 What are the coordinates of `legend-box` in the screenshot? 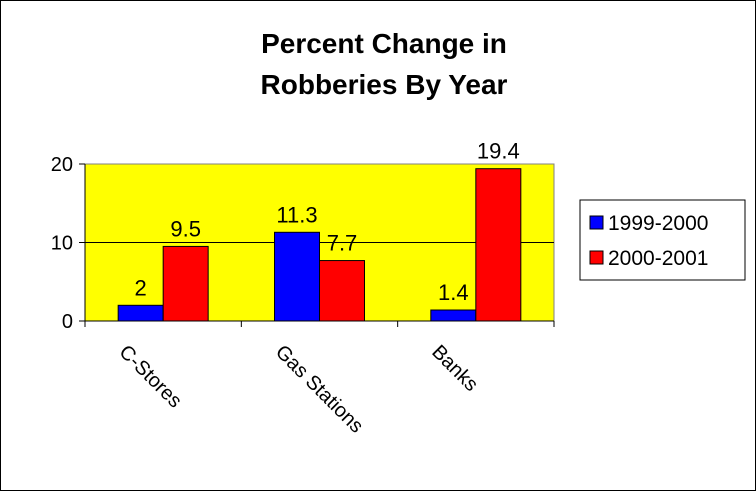 It's located at (662, 240).